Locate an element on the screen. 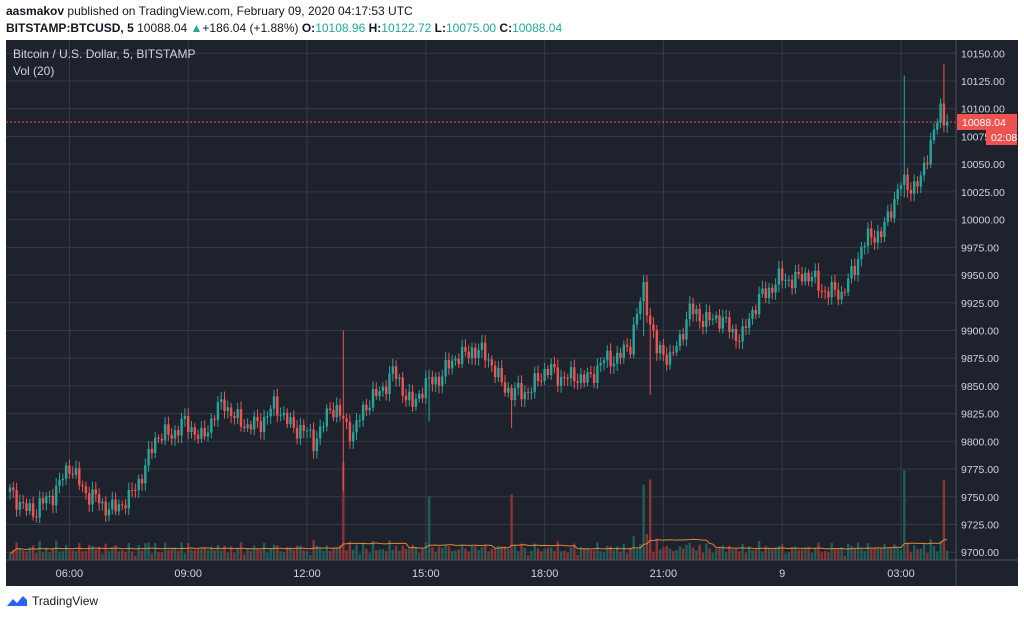  symbol-name: BITSTAMP:BTCUSD, 5 is located at coordinates (70, 28).